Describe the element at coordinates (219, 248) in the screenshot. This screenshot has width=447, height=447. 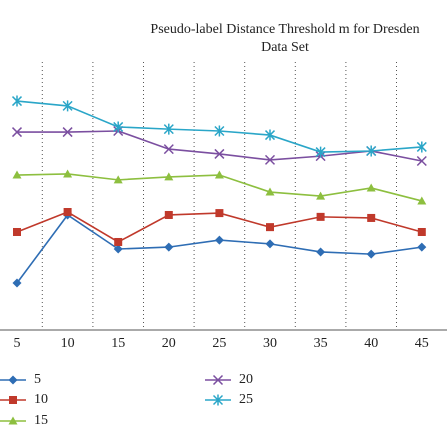
I see `series-line` at that location.